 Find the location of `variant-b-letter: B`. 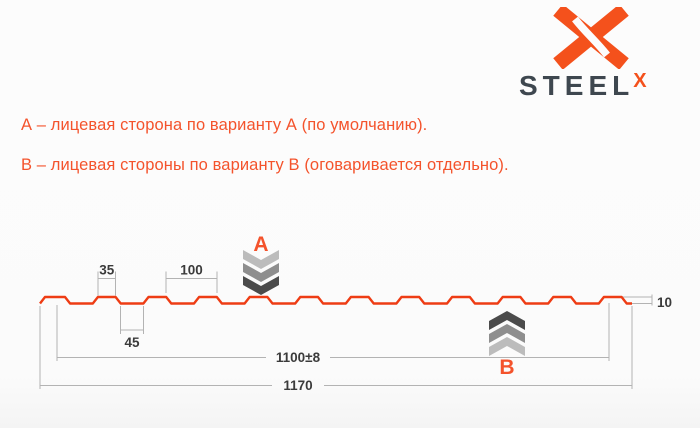

variant-b-letter: B is located at coordinates (506, 367).